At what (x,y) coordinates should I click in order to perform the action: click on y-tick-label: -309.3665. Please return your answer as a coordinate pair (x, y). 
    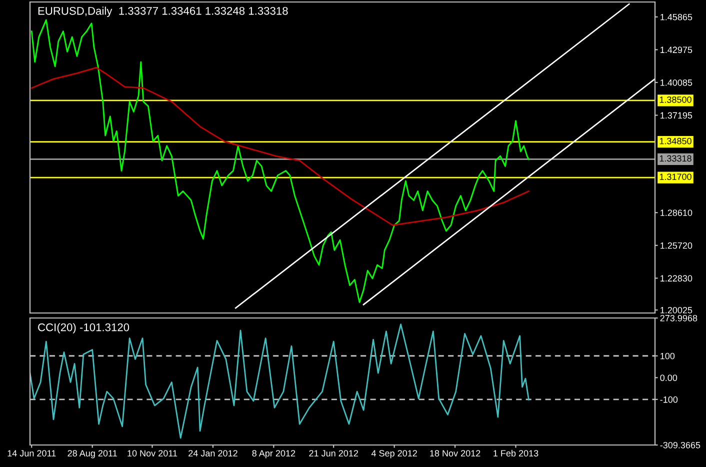
    Looking at the image, I should click on (680, 445).